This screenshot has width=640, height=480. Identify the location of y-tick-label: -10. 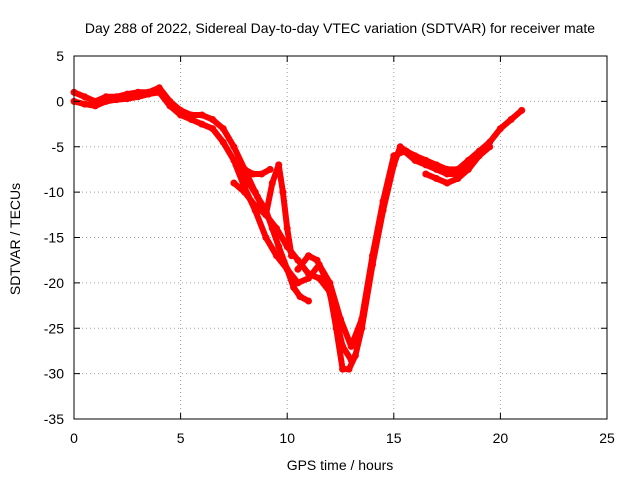
(54, 192).